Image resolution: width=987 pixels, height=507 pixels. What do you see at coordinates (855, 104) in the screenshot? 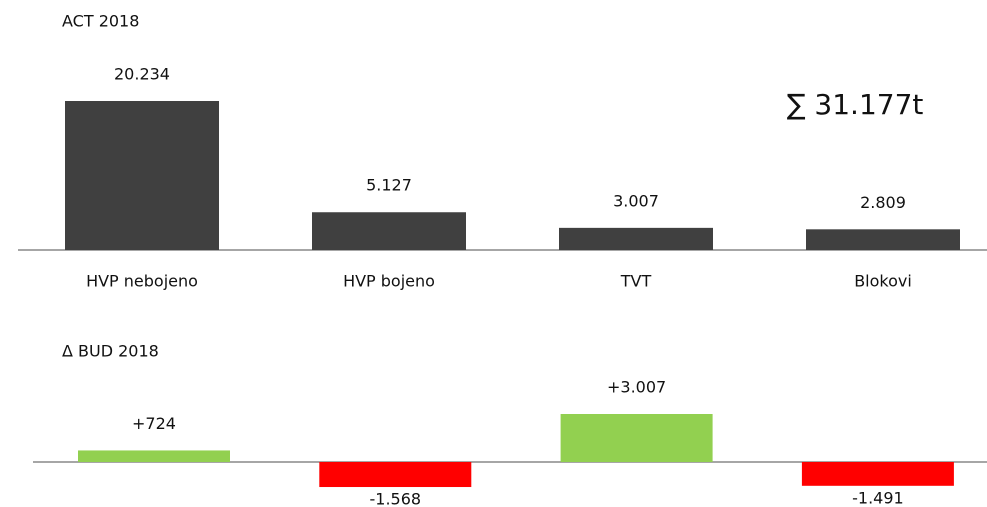
I see `sum-annotation: ∑ 31.177t` at bounding box center [855, 104].